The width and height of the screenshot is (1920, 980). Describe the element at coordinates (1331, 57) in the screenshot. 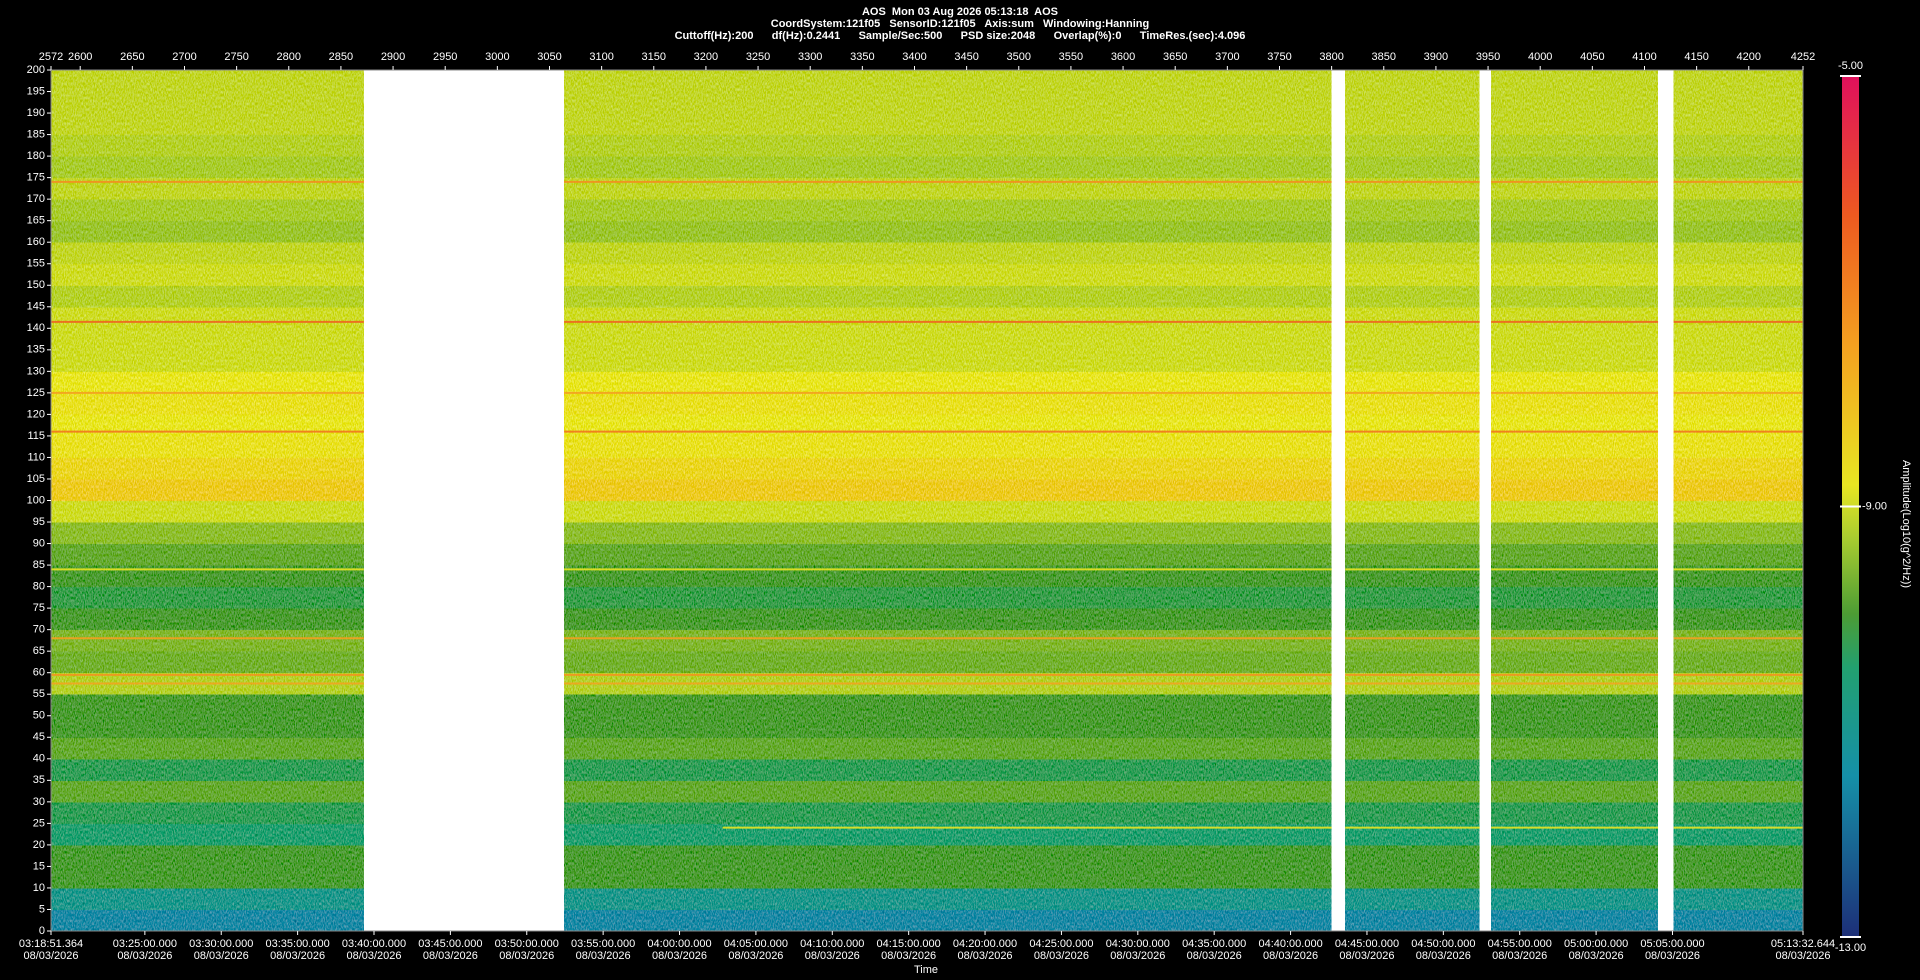

I see `x-tick-label: 3800` at that location.